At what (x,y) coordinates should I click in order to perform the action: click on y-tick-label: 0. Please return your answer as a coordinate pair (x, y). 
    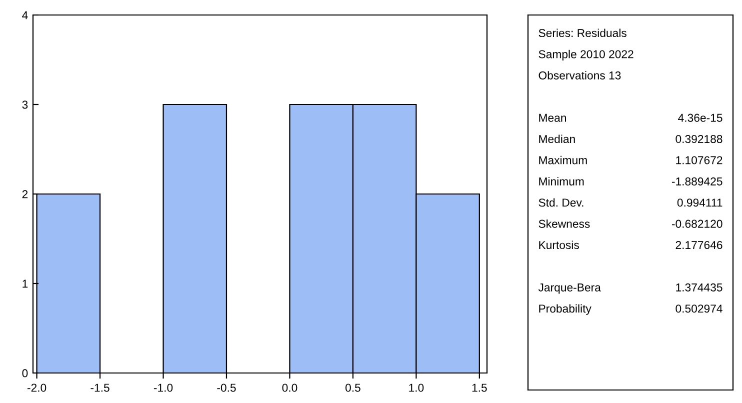
    Looking at the image, I should click on (25, 373).